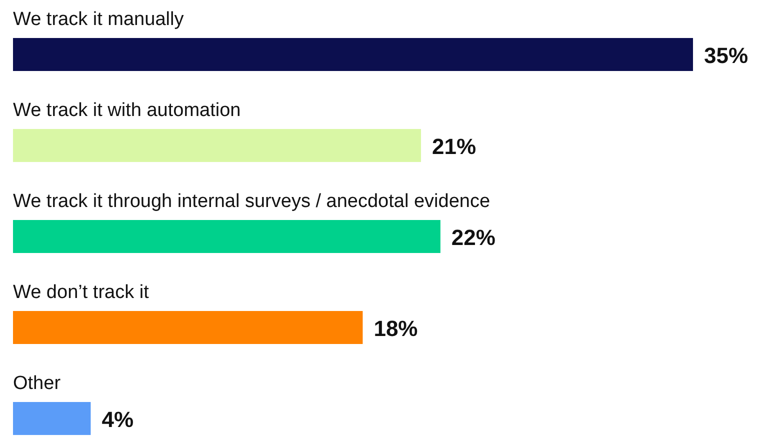 The height and width of the screenshot is (436, 768). Describe the element at coordinates (98, 19) in the screenshot. I see `y-tick-label: We track it manually` at that location.